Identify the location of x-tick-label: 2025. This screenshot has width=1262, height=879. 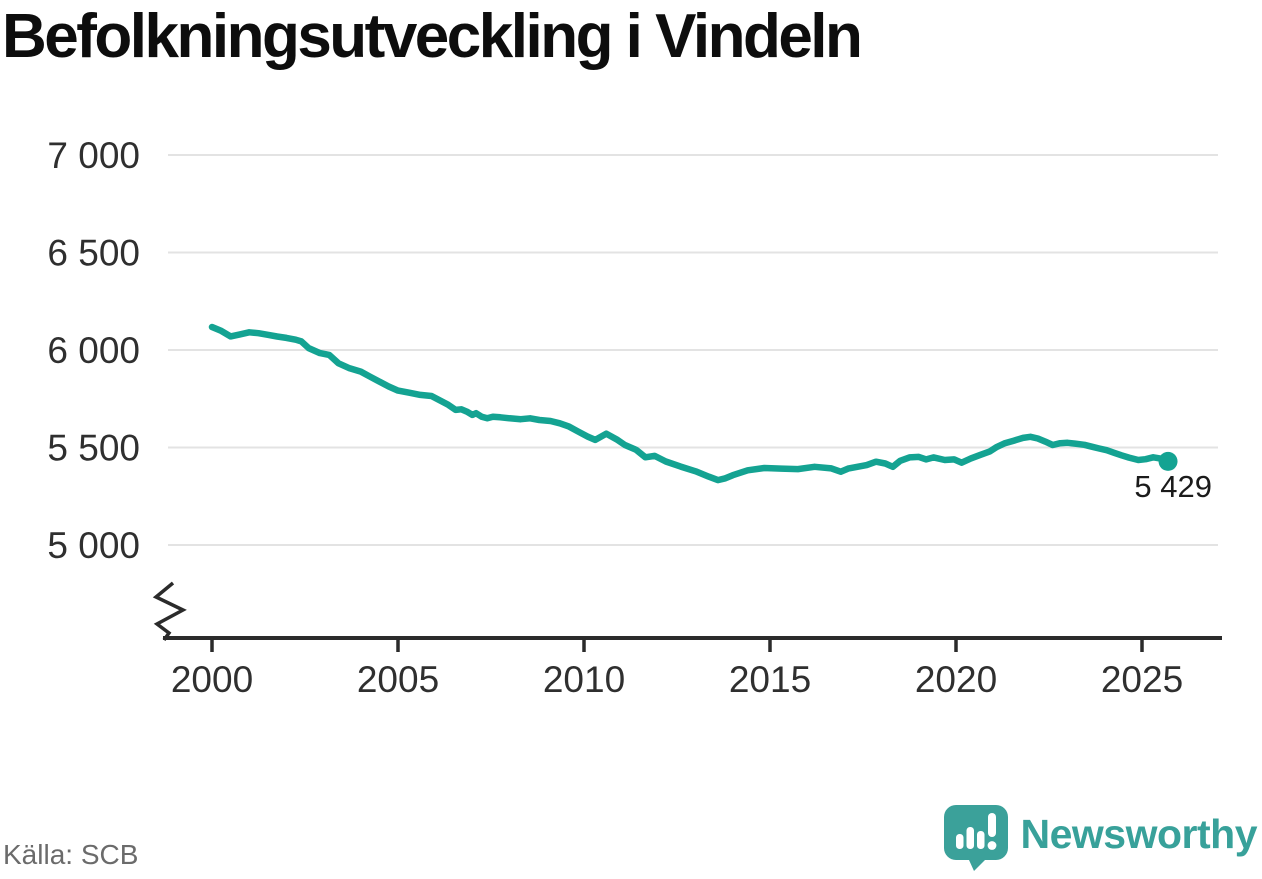
(1142, 679).